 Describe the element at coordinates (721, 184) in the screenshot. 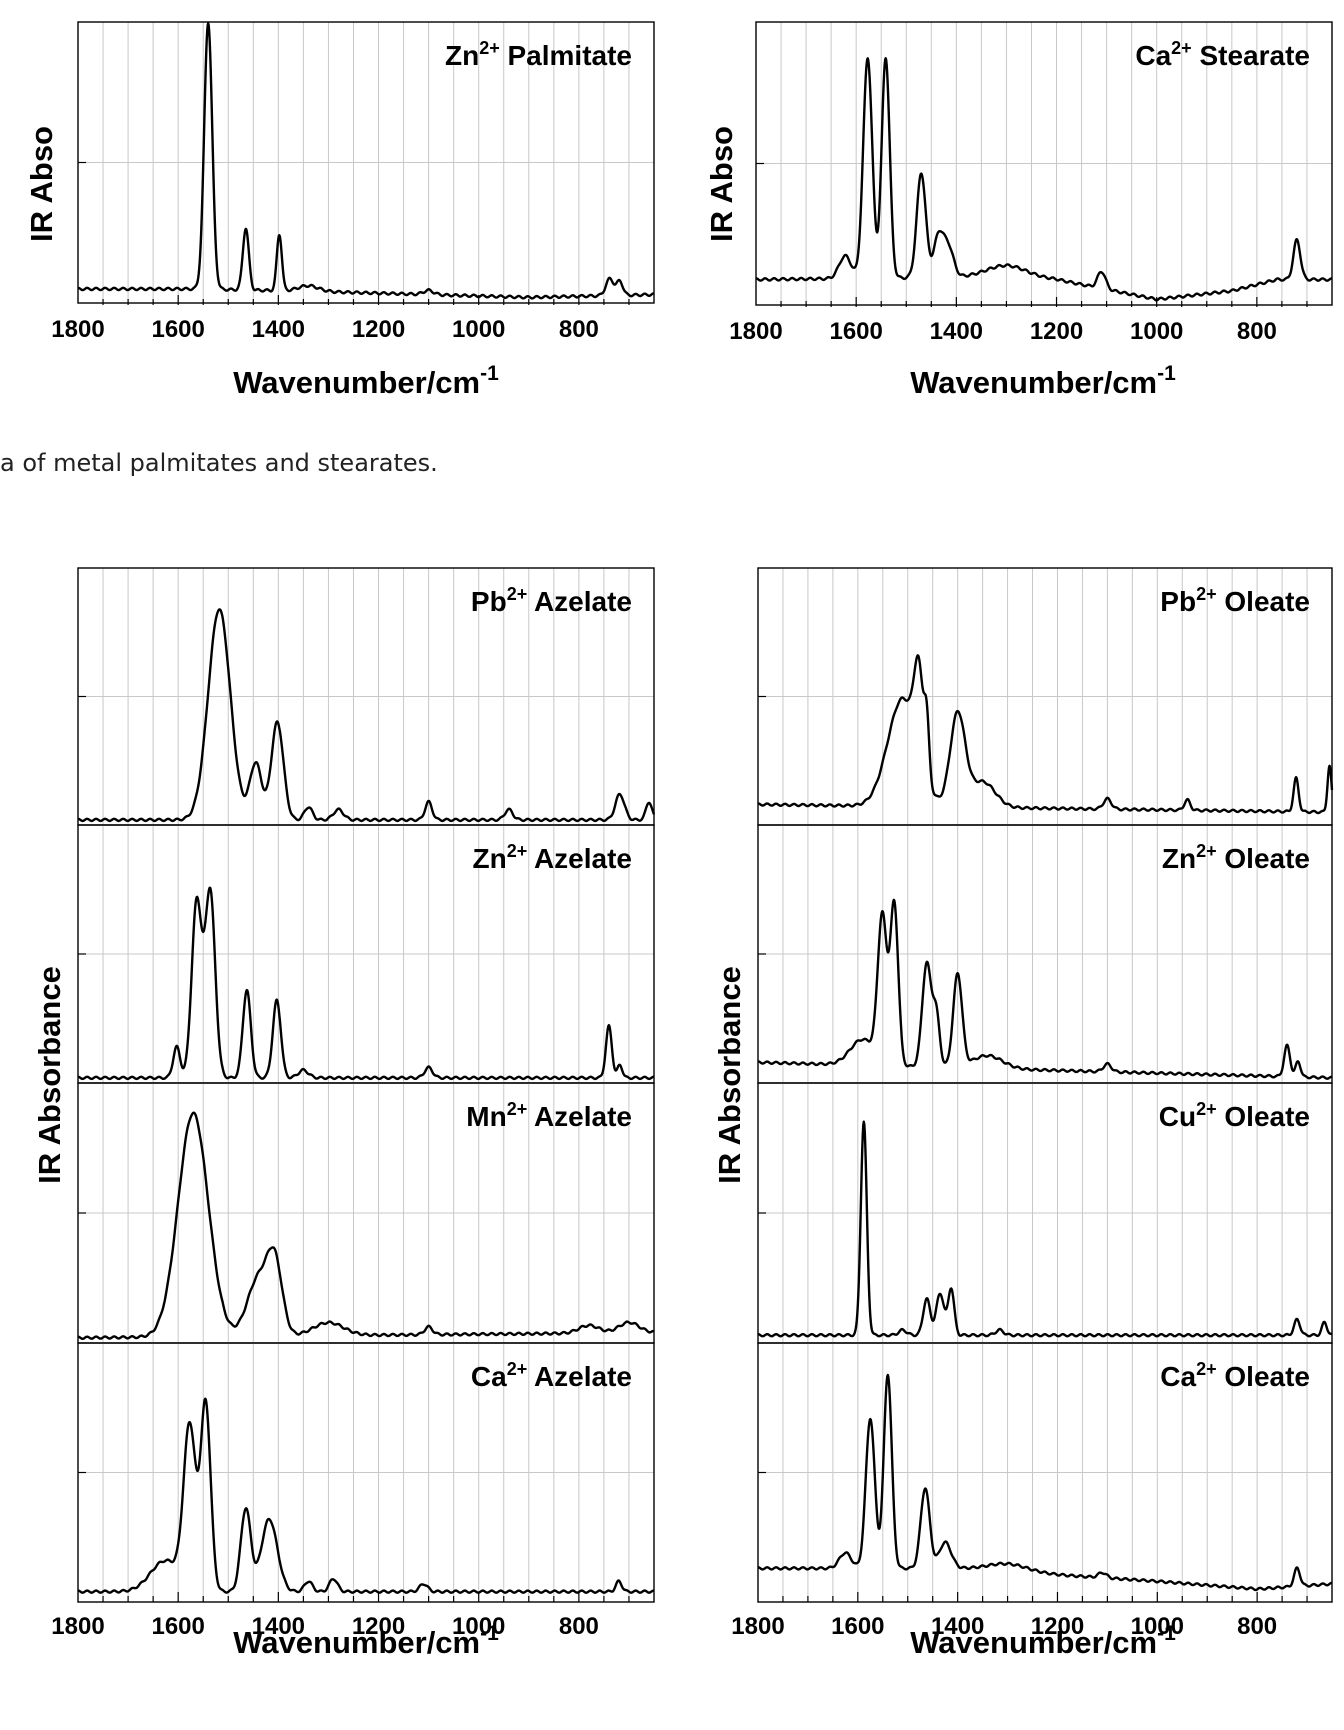

I see `ylabel-top-right: IR Abso` at that location.